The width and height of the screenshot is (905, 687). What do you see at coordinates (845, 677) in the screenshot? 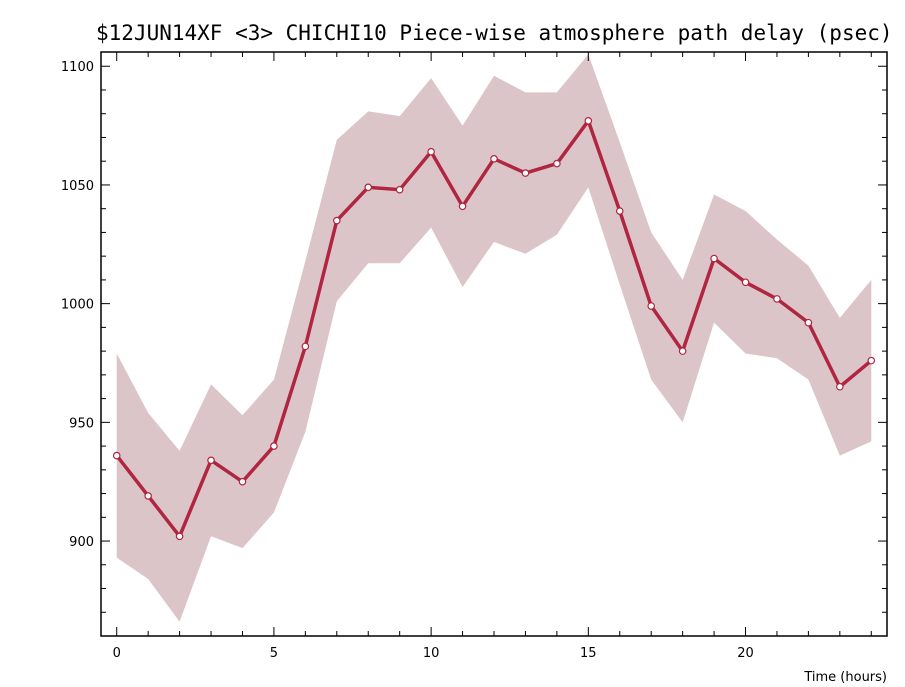
I see `x-axis-label: Time (hours)` at bounding box center [845, 677].